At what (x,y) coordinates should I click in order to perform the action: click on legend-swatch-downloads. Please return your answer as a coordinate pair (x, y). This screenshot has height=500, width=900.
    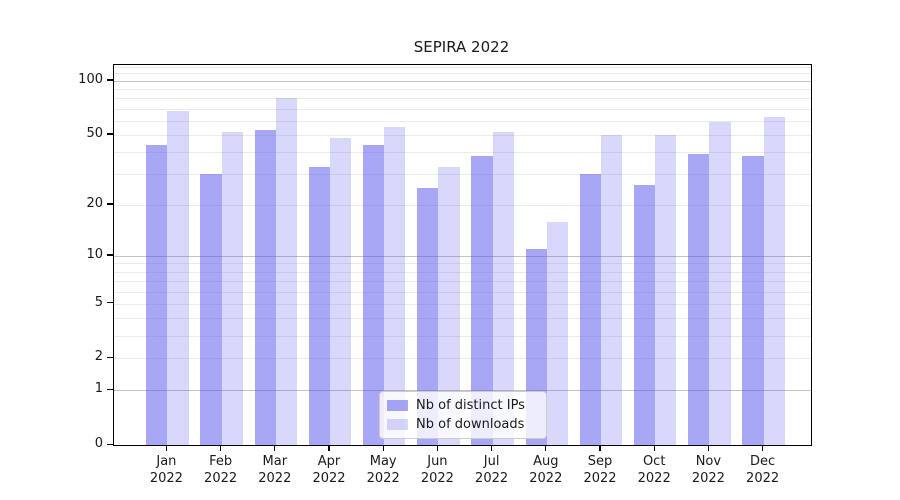
    Looking at the image, I should click on (397, 424).